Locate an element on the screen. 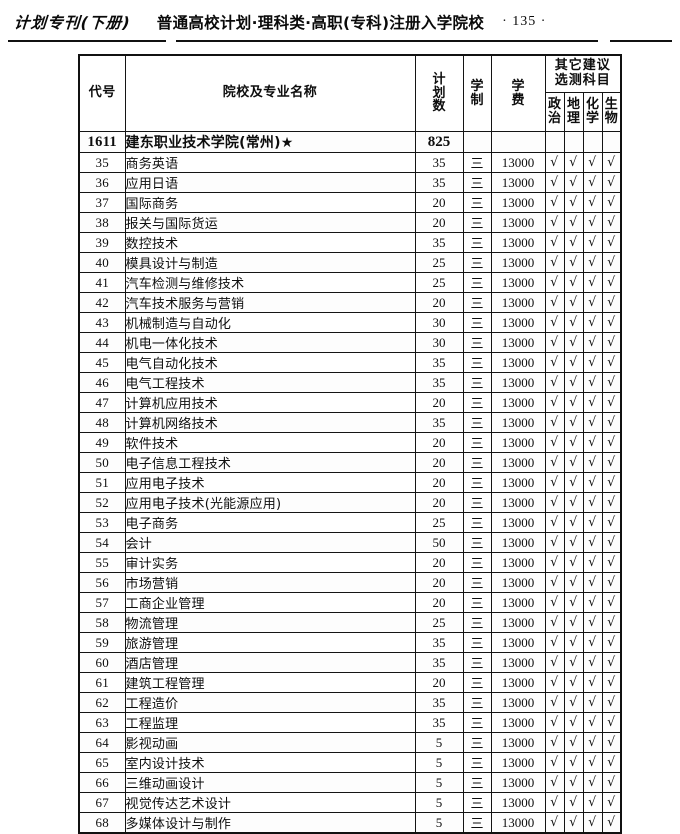 Image resolution: width=680 pixels, height=834 pixels. table-row: 59 旅游管理 35 三 13000 √ √ √ √ is located at coordinates (350, 642).